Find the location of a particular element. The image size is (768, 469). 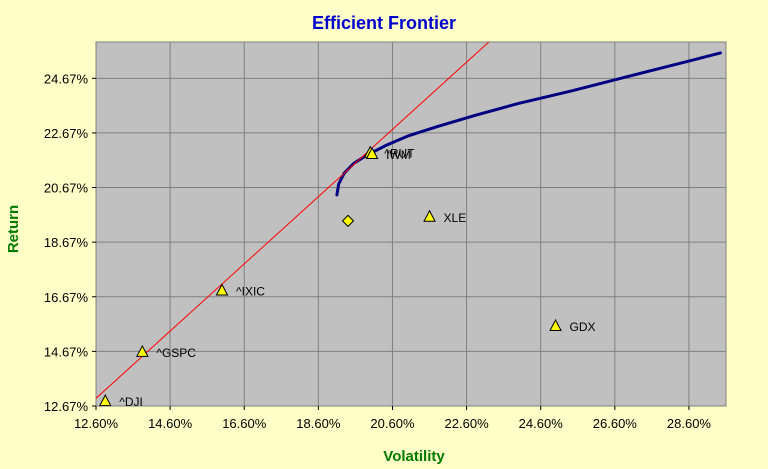

x-axis-title: Volatility is located at coordinates (414, 456).